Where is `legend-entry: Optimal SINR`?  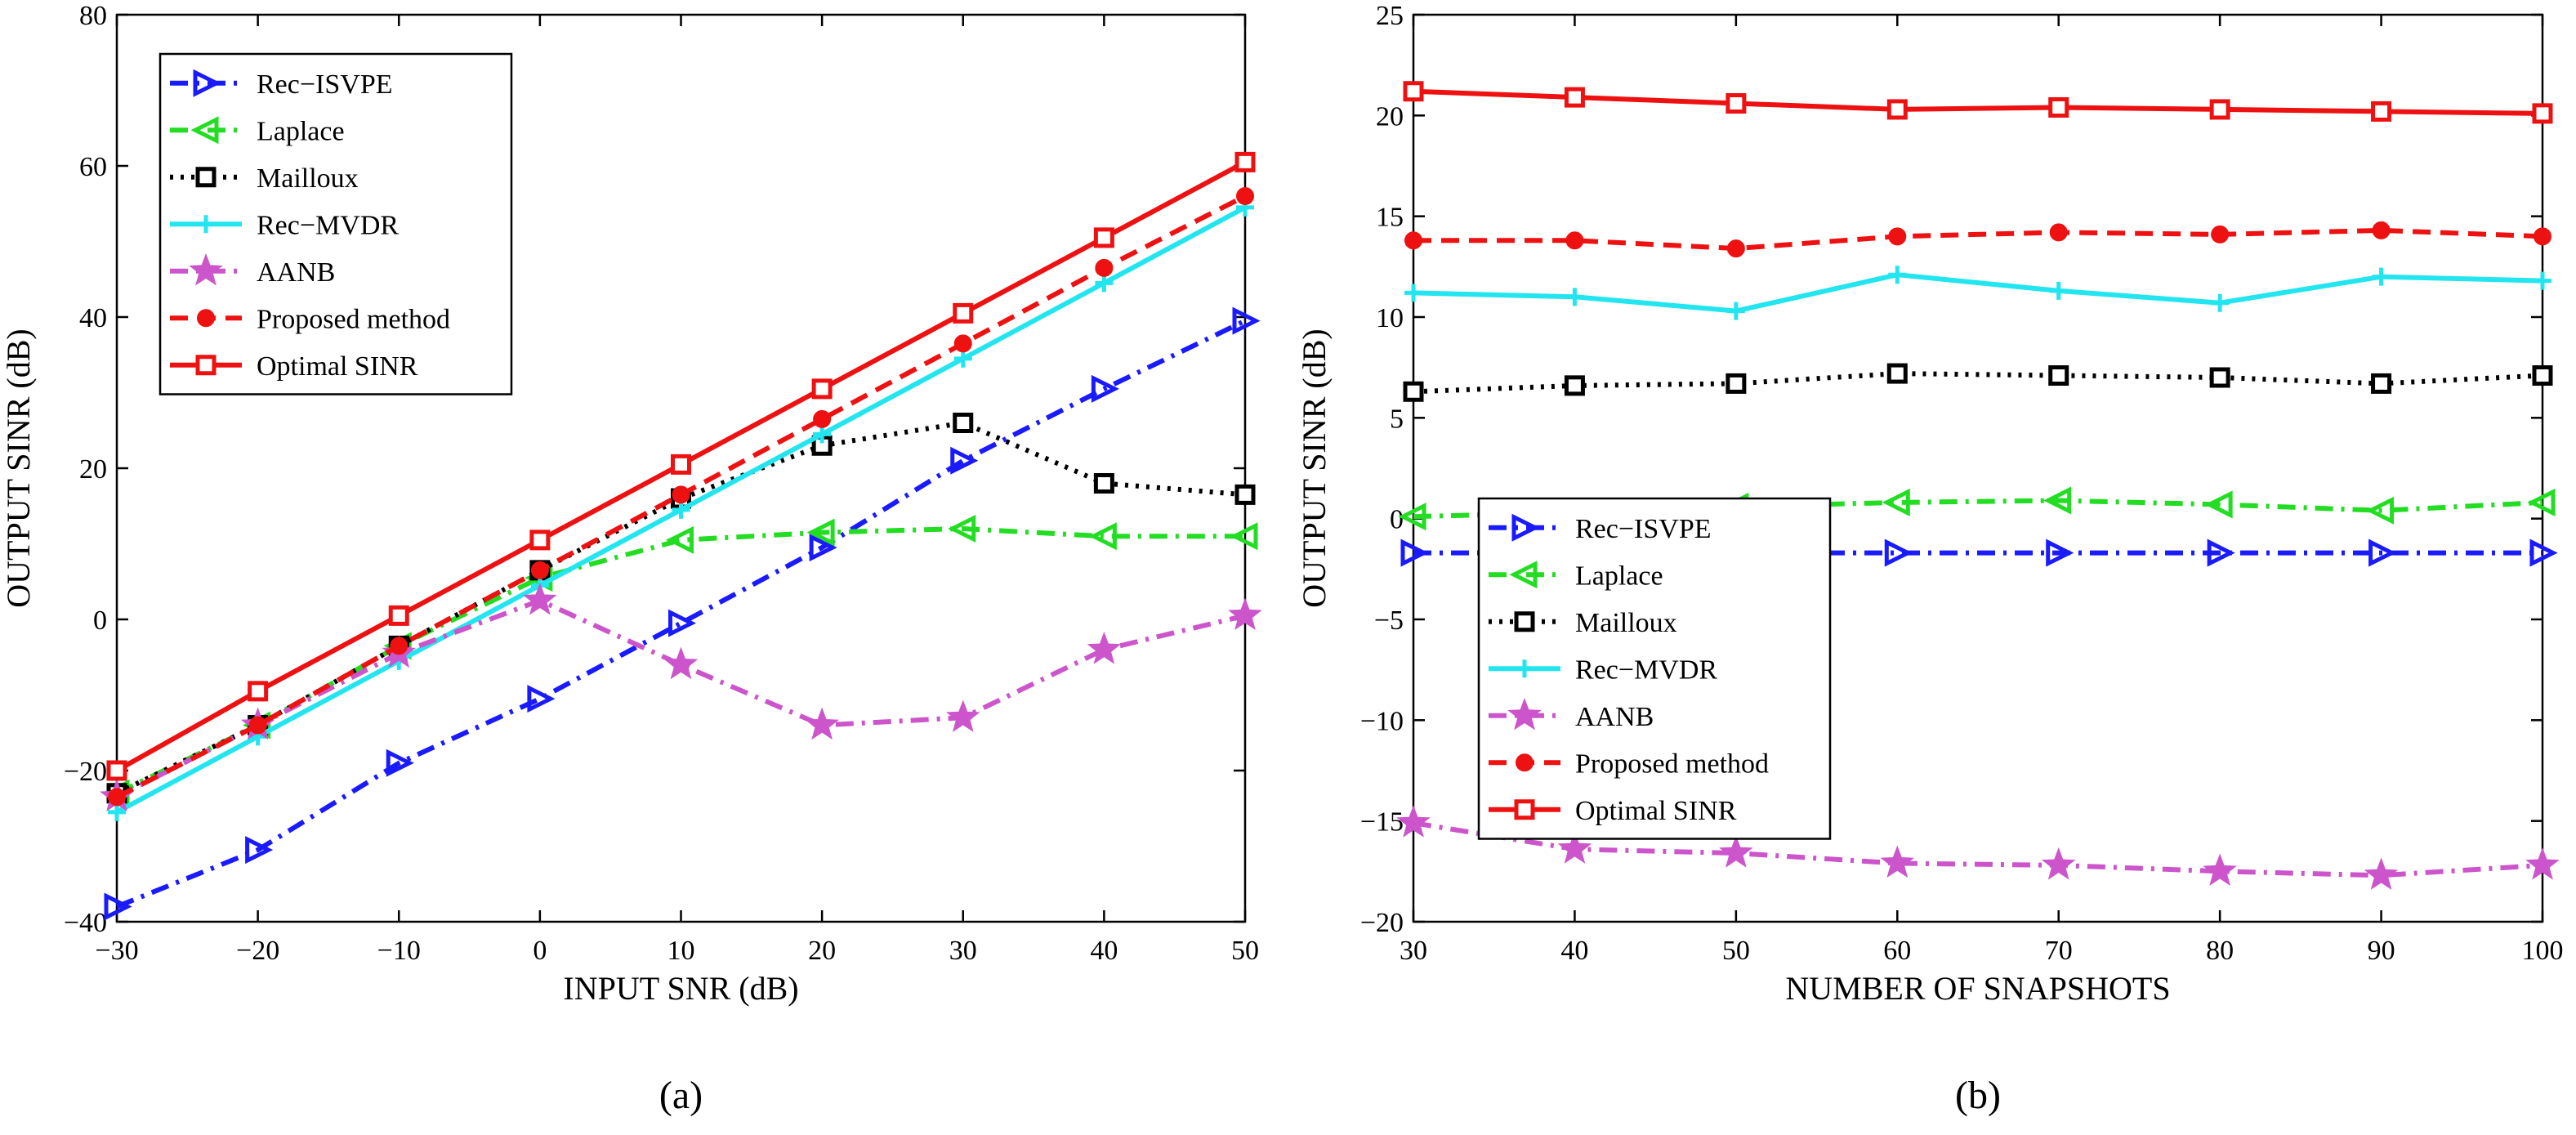
legend-entry: Optimal SINR is located at coordinates (338, 367).